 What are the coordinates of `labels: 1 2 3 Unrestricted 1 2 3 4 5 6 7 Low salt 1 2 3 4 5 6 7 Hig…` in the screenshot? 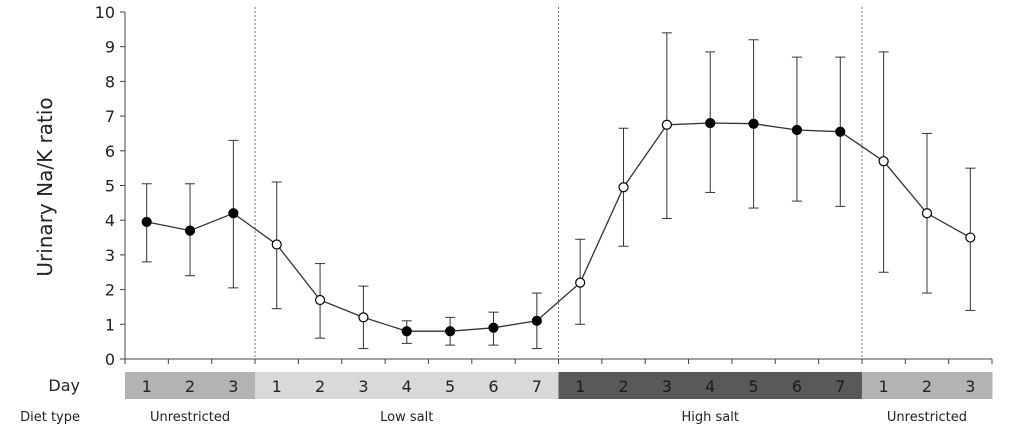 It's located at (559, 401).